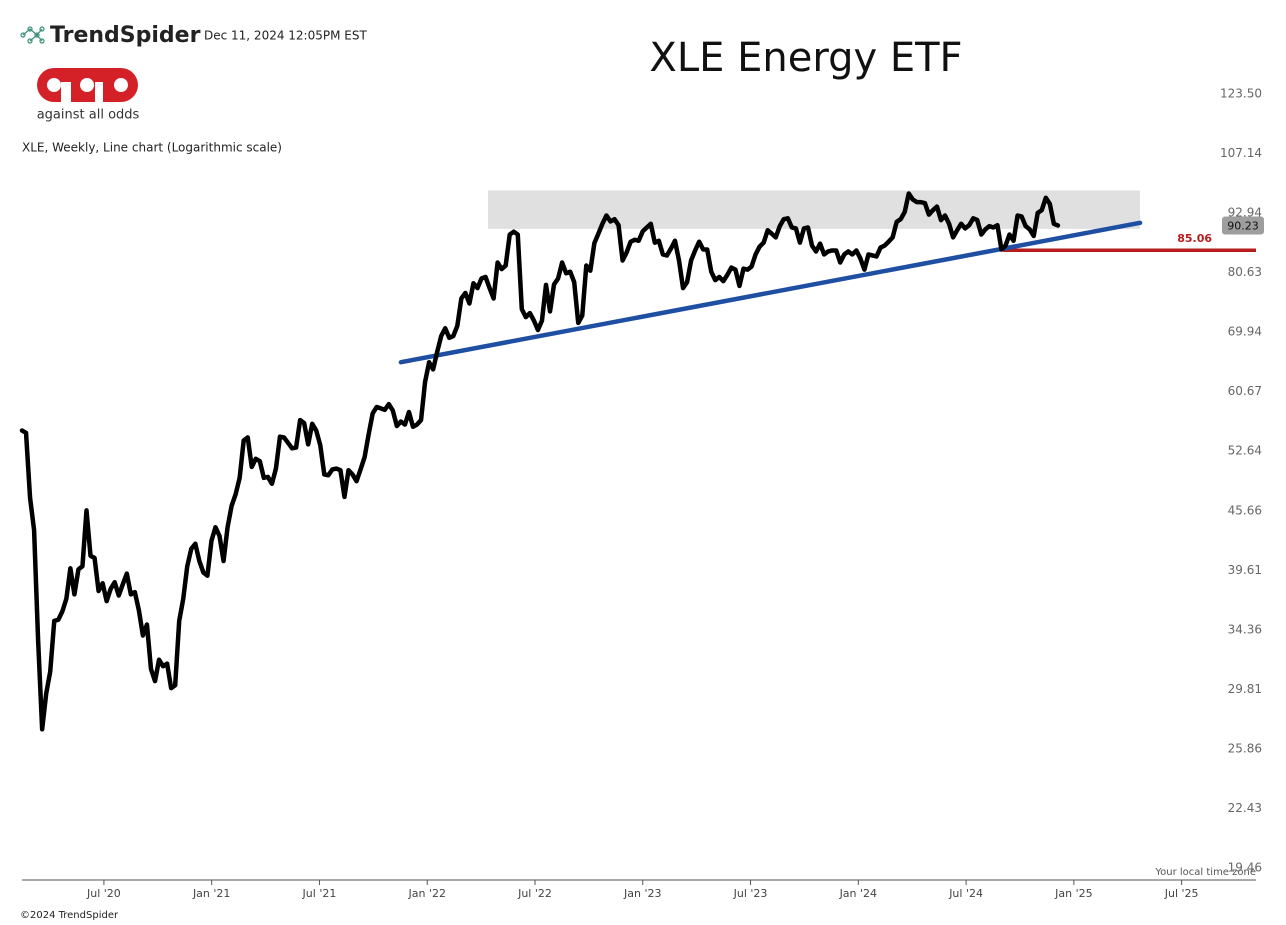  Describe the element at coordinates (1073, 893) in the screenshot. I see `x-tick-label: Jan '25` at that location.